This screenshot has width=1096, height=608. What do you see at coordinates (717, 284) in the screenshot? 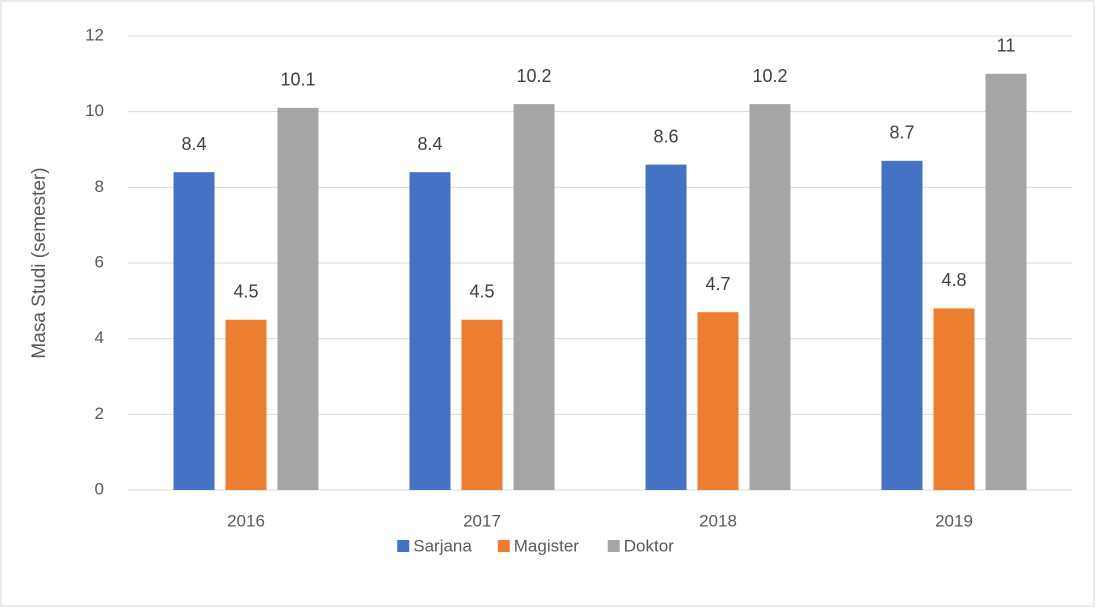
I see `data-label: 4.7` at bounding box center [717, 284].